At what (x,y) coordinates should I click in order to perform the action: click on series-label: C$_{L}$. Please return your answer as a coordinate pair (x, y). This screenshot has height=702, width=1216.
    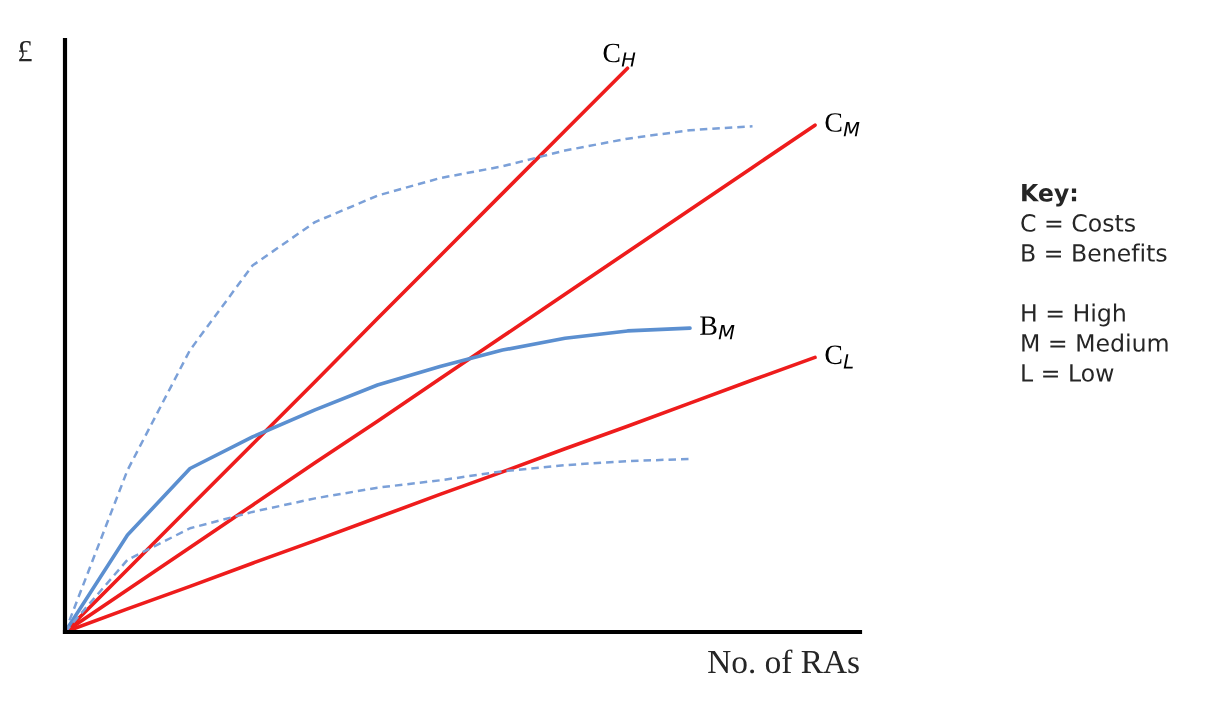
    Looking at the image, I should click on (839, 357).